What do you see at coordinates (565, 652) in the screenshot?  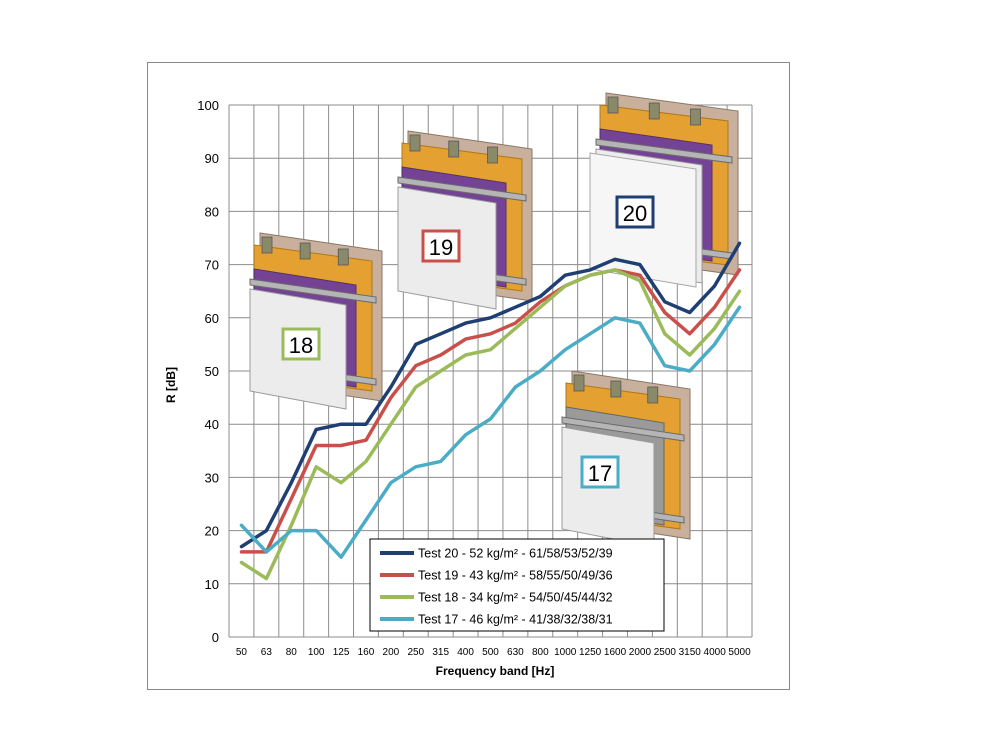 I see `x-tick-label: 1000` at bounding box center [565, 652].